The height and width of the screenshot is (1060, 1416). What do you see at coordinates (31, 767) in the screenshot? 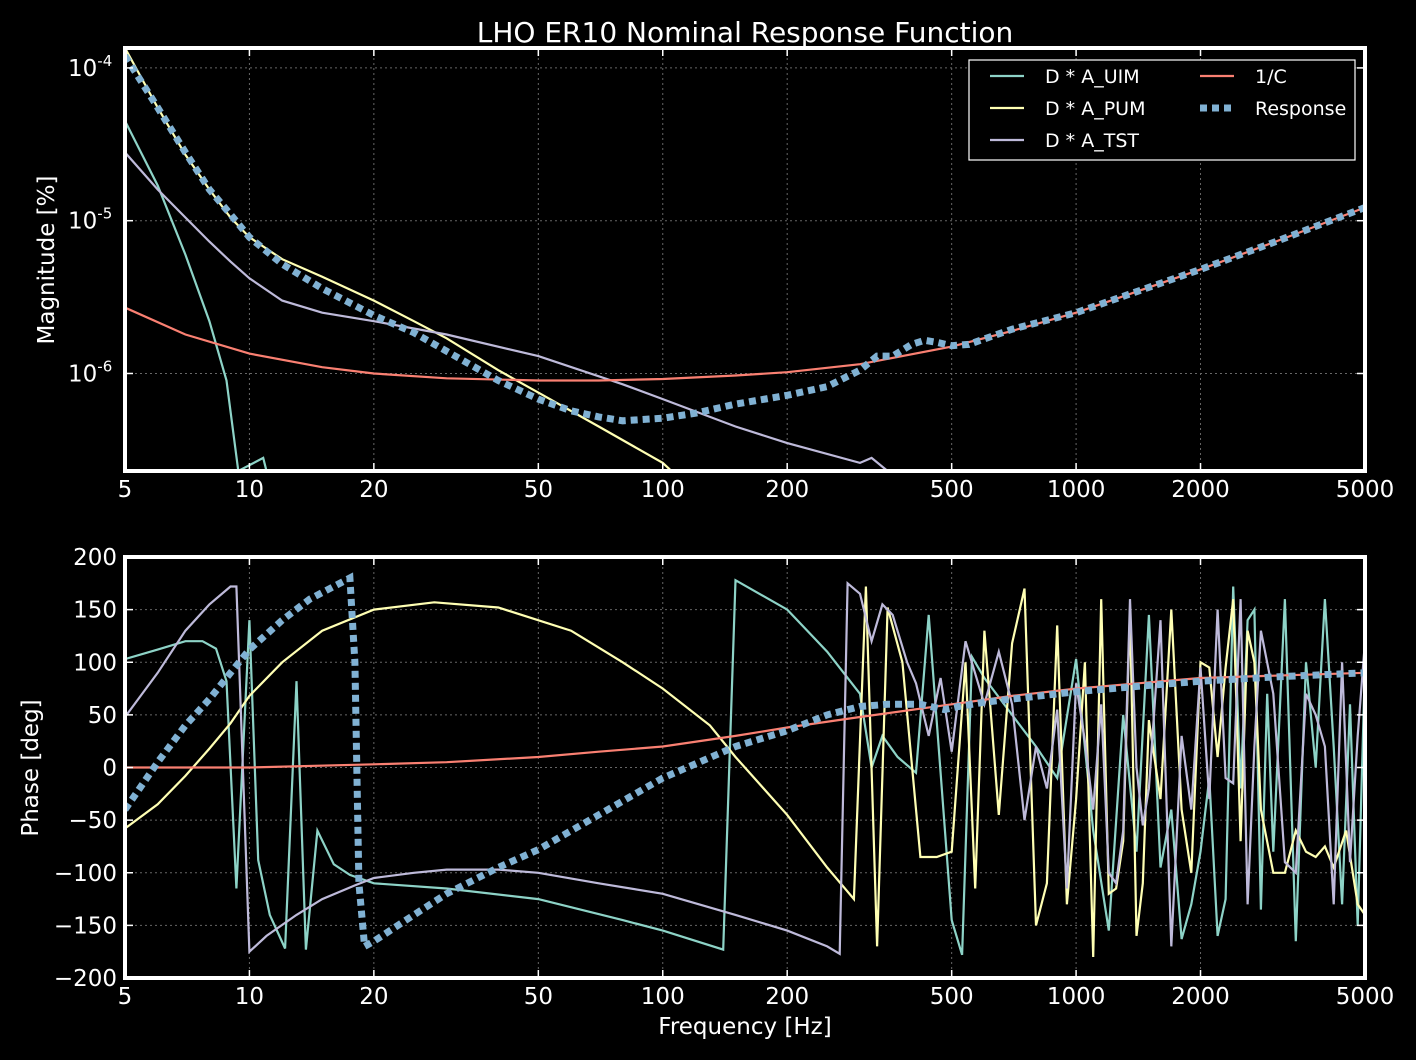
I see `phase-ylabel: Phase [deg]` at bounding box center [31, 767].